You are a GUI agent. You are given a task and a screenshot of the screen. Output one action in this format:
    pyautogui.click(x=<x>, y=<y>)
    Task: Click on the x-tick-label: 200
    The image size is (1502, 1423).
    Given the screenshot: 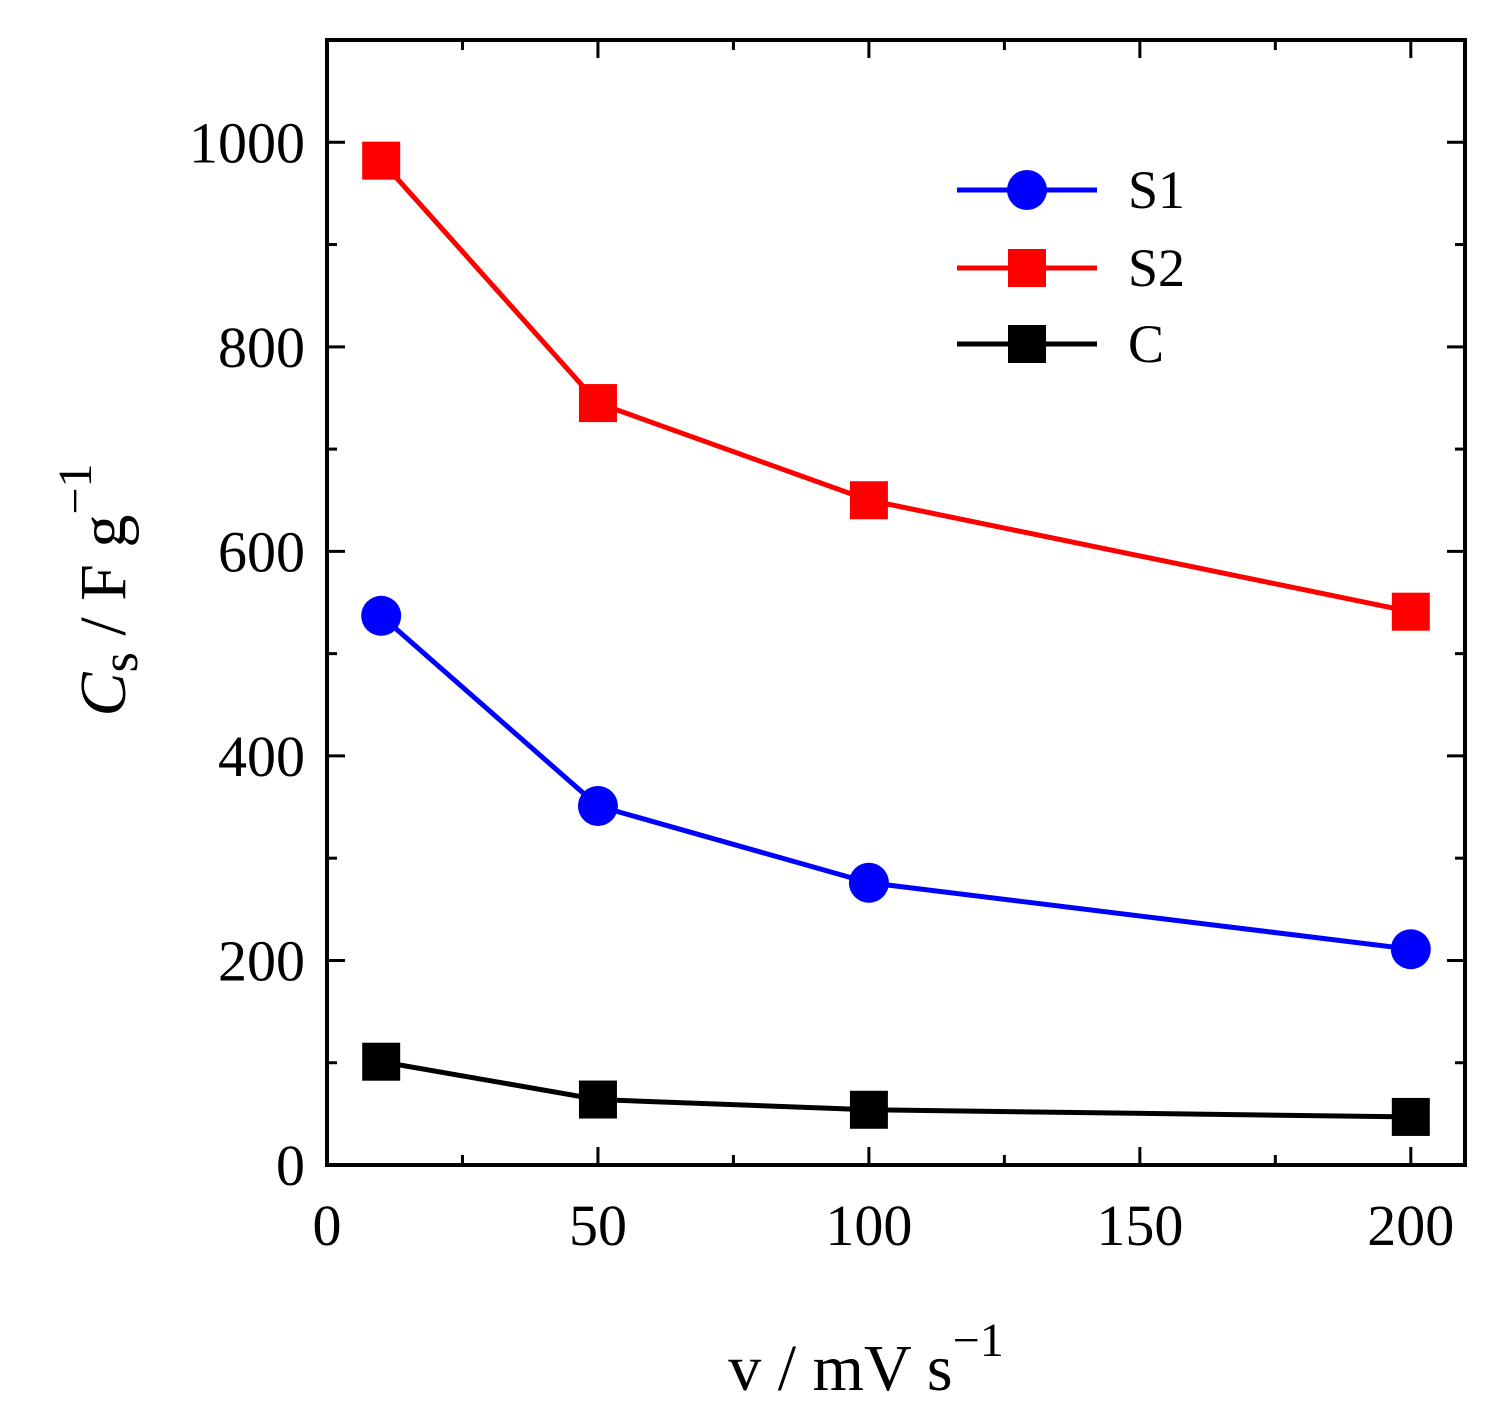 What is the action you would take?
    pyautogui.click(x=1410, y=1225)
    